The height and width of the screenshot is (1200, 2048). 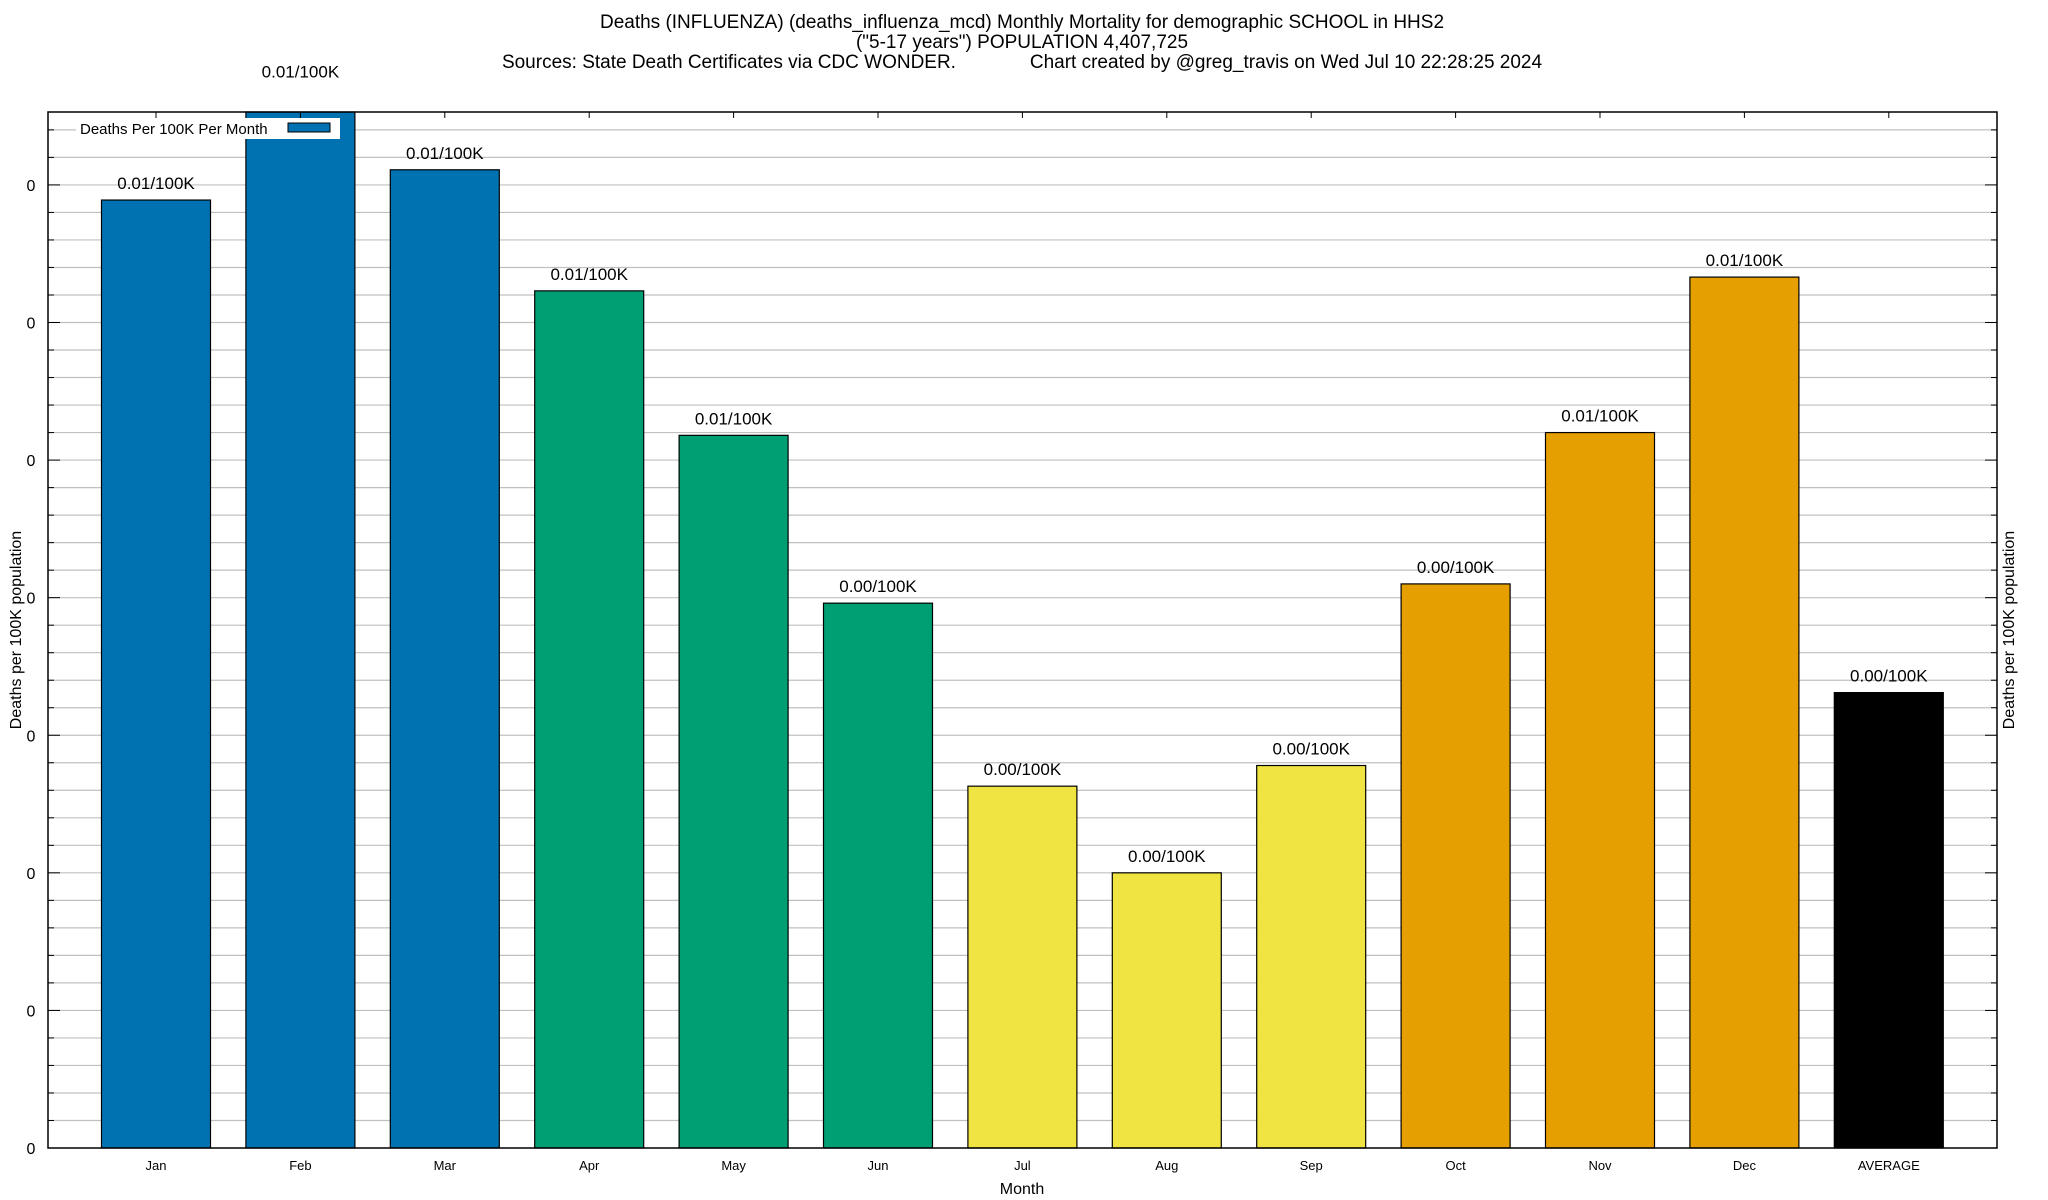 I want to click on bar-jul, so click(x=1022, y=967).